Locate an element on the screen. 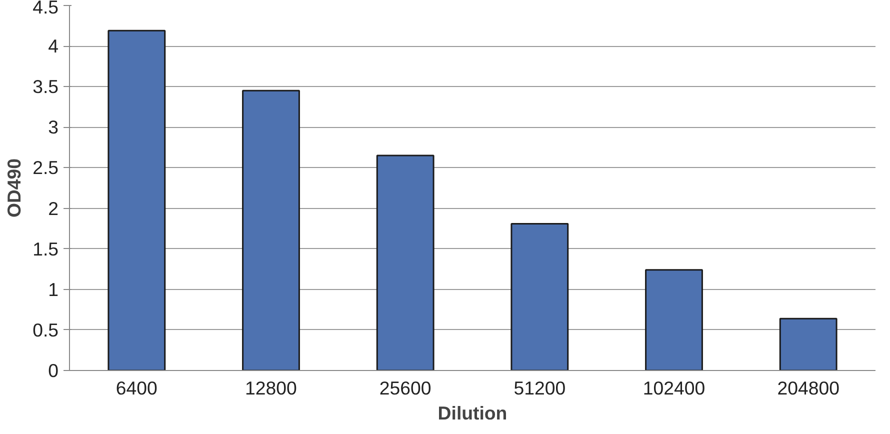 The height and width of the screenshot is (434, 890). y-tick-label: 3 is located at coordinates (53, 127).